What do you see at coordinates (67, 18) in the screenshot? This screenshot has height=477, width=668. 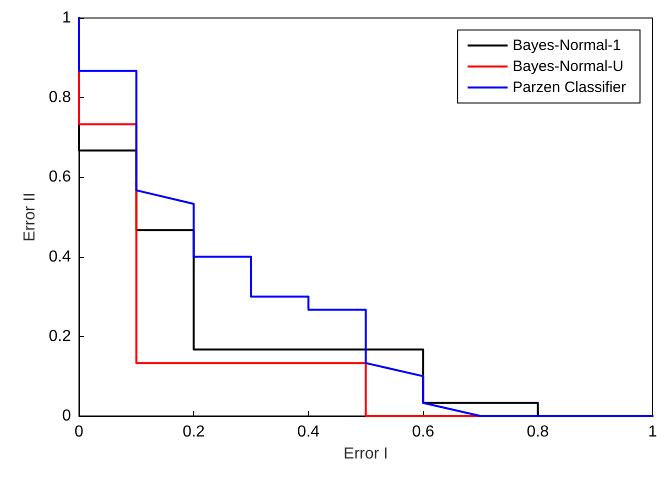 I see `y-tick-label: 1` at bounding box center [67, 18].